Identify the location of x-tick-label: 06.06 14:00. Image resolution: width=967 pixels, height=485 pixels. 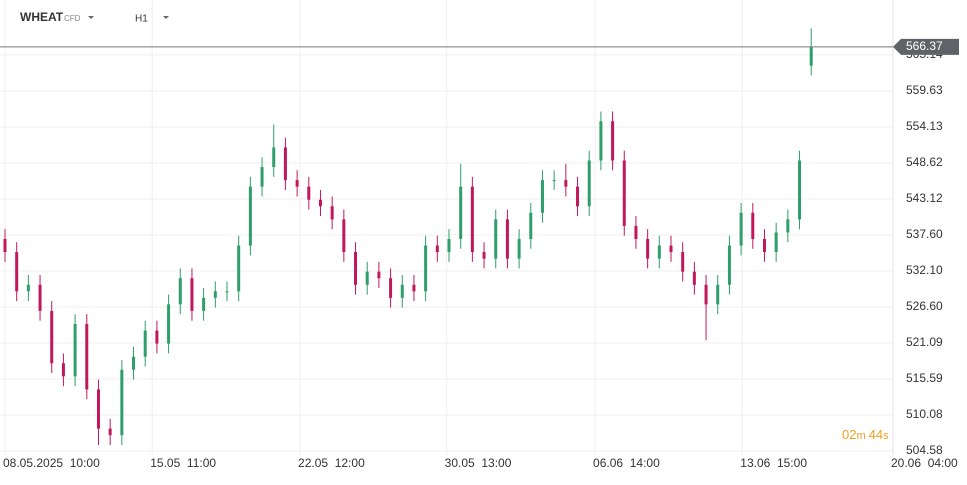
(626, 463).